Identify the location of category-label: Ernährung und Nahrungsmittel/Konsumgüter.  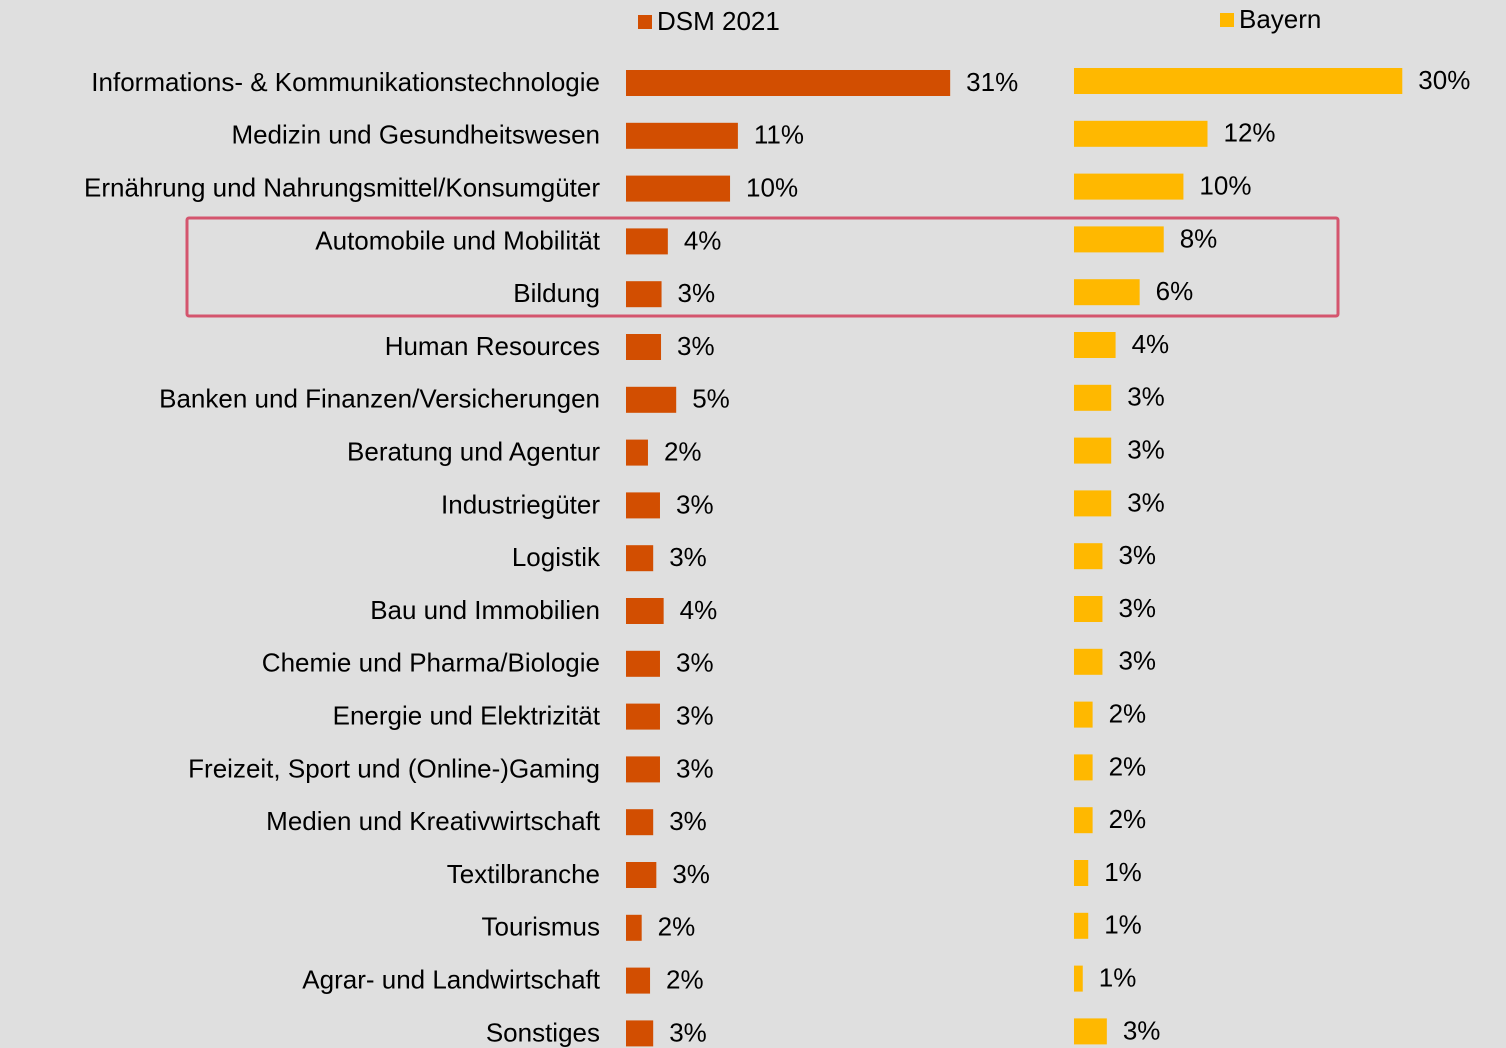
(342, 187).